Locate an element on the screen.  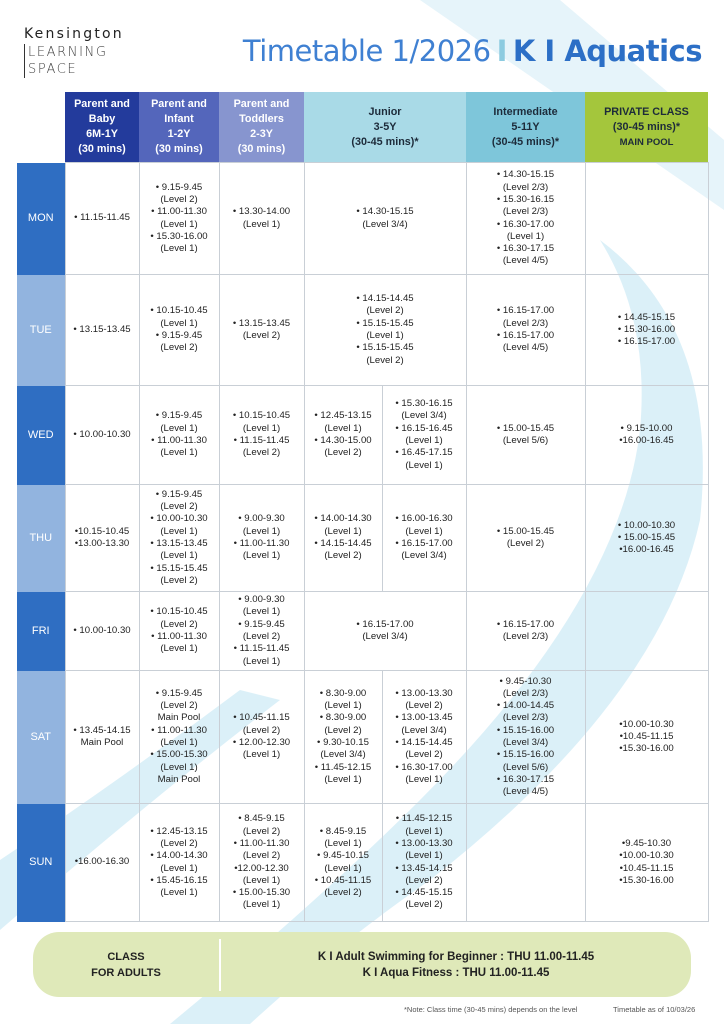
class-time-line: (Level 5/6) is located at coordinates (525, 767).